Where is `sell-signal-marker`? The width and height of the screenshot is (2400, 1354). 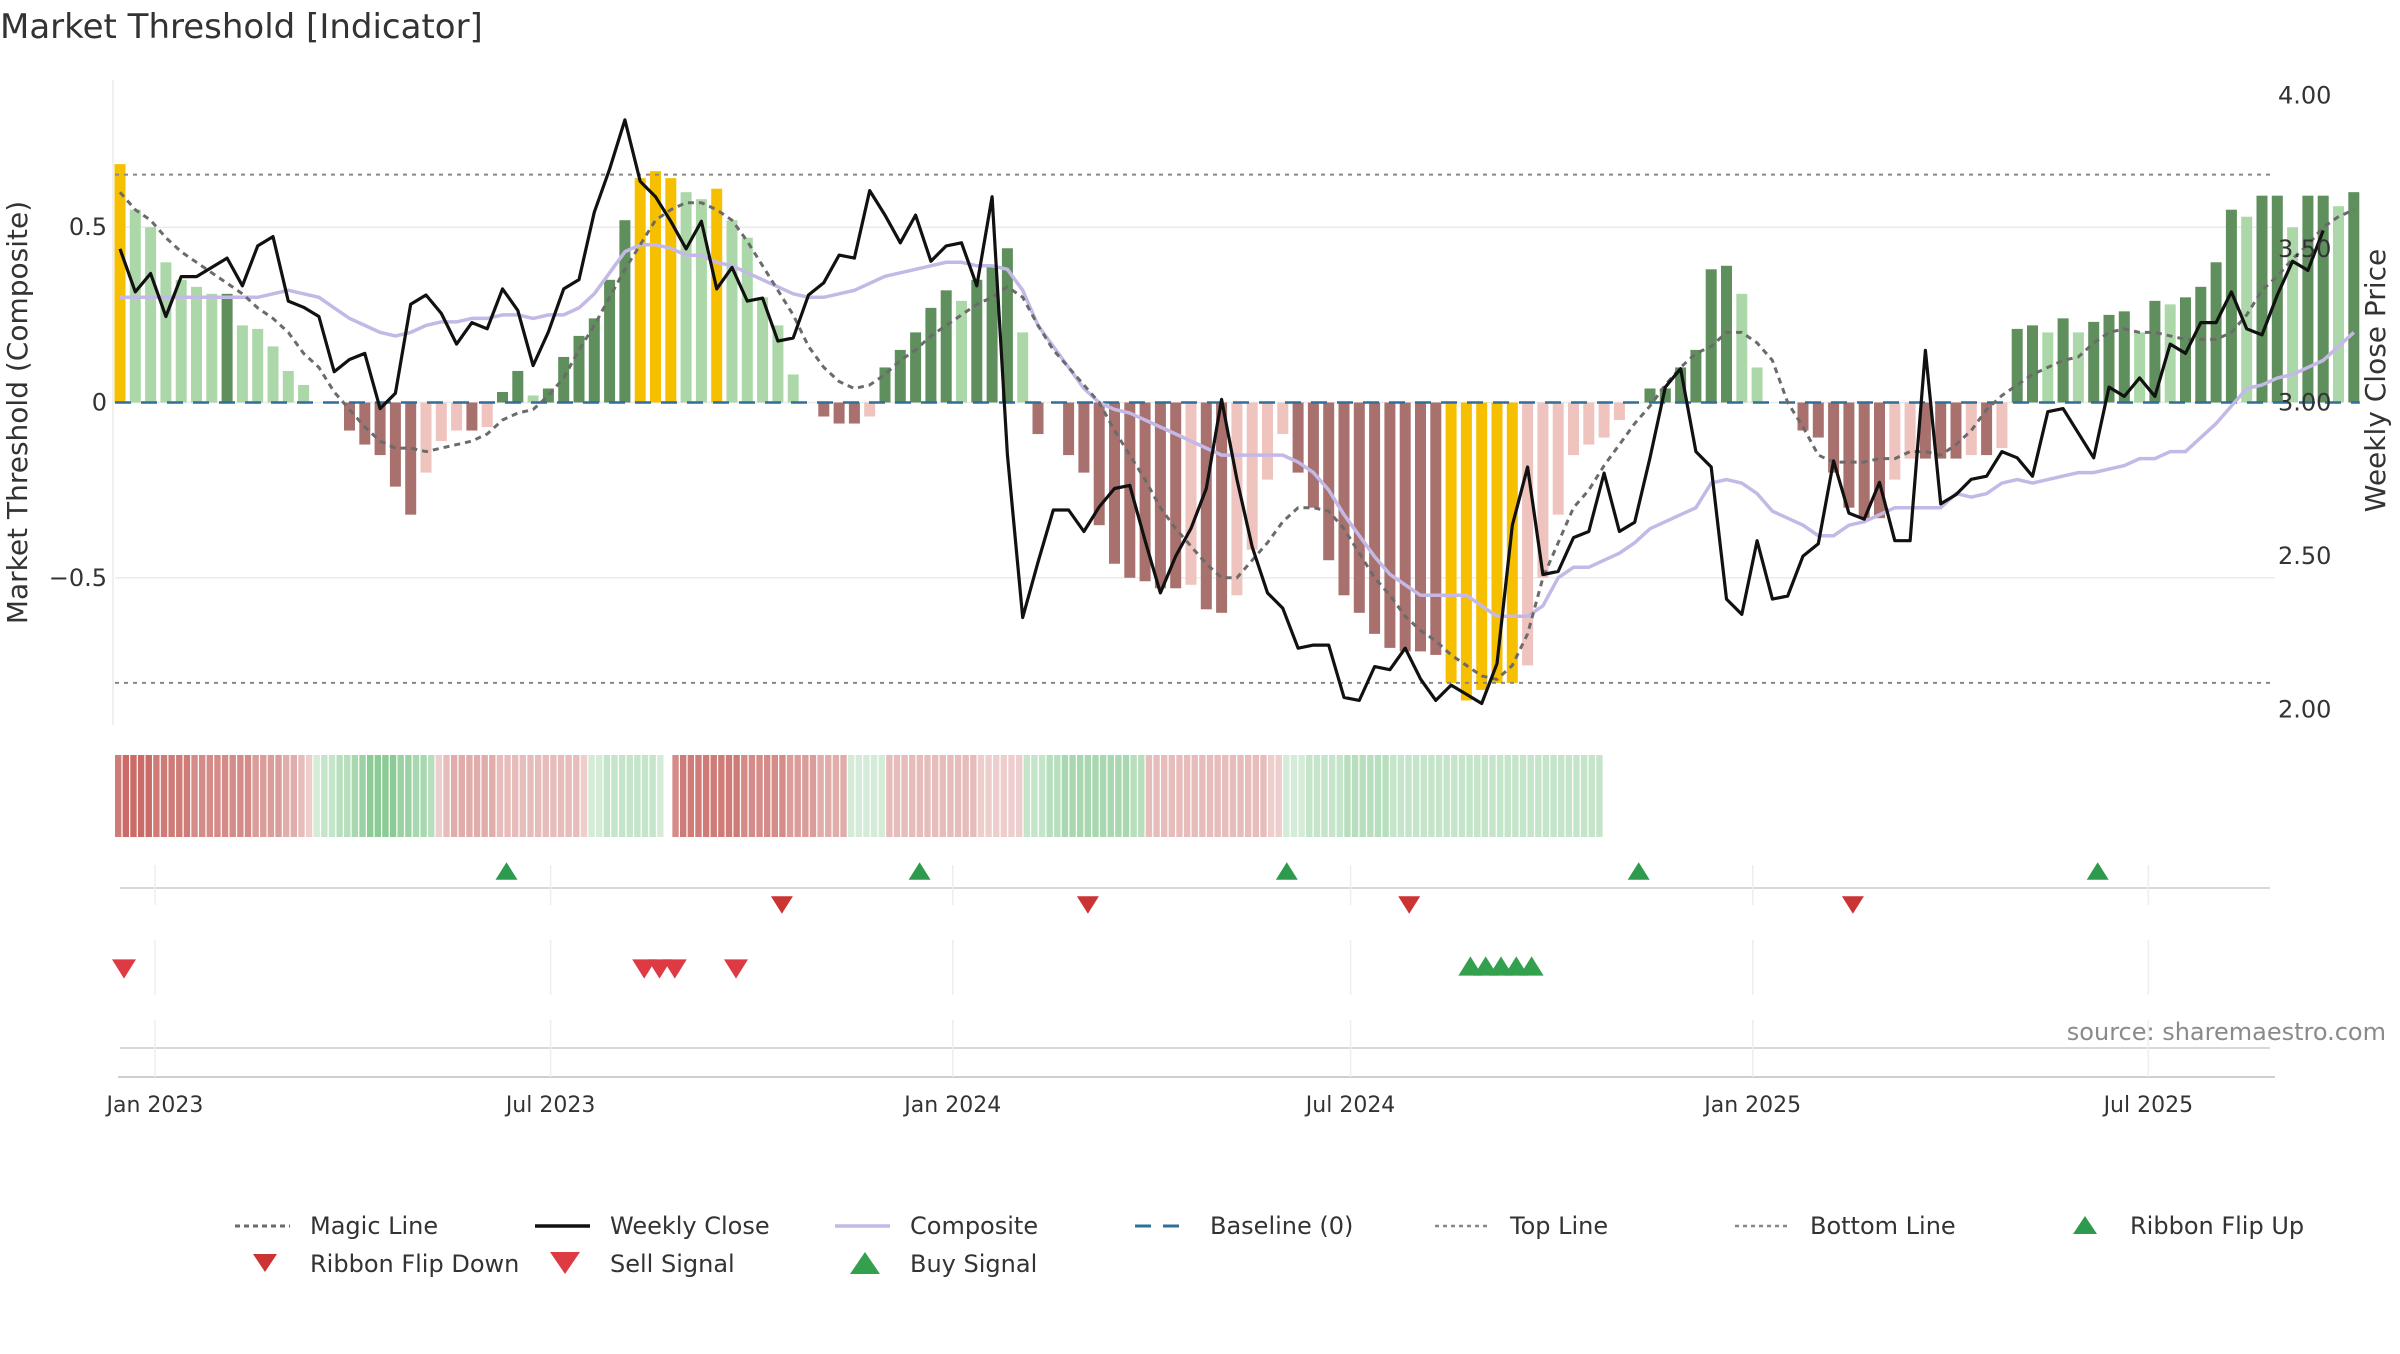
sell-signal-marker is located at coordinates (736, 969).